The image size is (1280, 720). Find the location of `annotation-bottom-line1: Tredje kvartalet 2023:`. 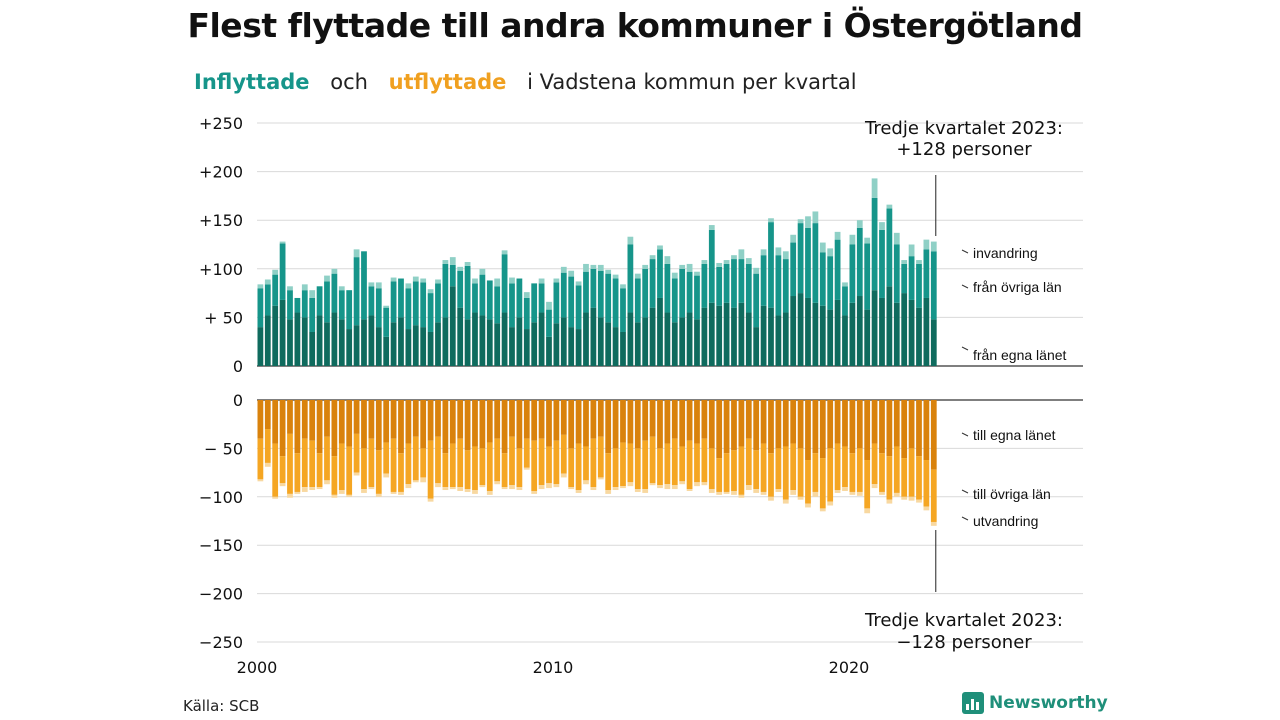

annotation-bottom-line1: Tredje kvartalet 2023: is located at coordinates (963, 620).